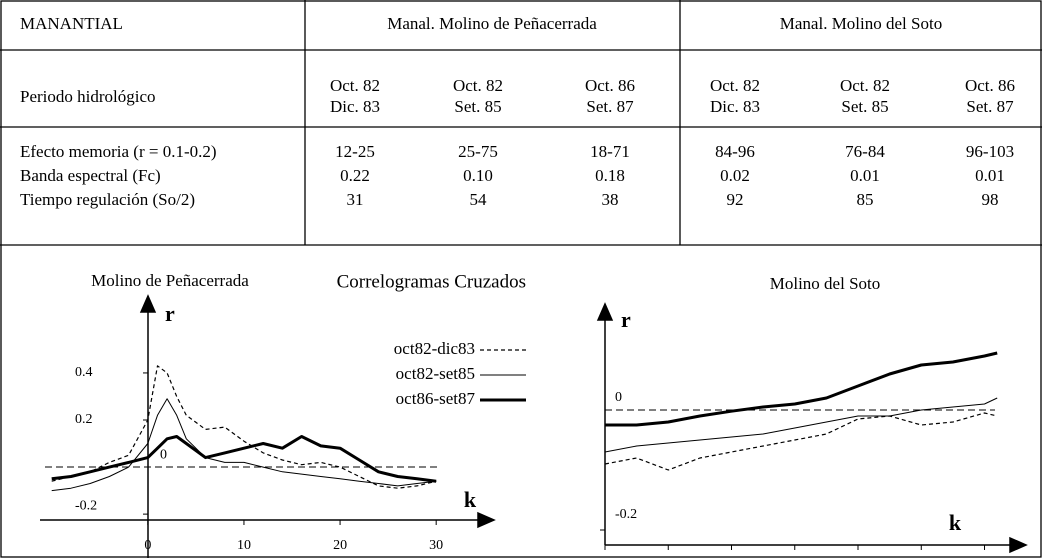 This screenshot has height=558, width=1042. What do you see at coordinates (492, 23) in the screenshot?
I see `header-cell: Manal. Molino de Peñacerrada` at bounding box center [492, 23].